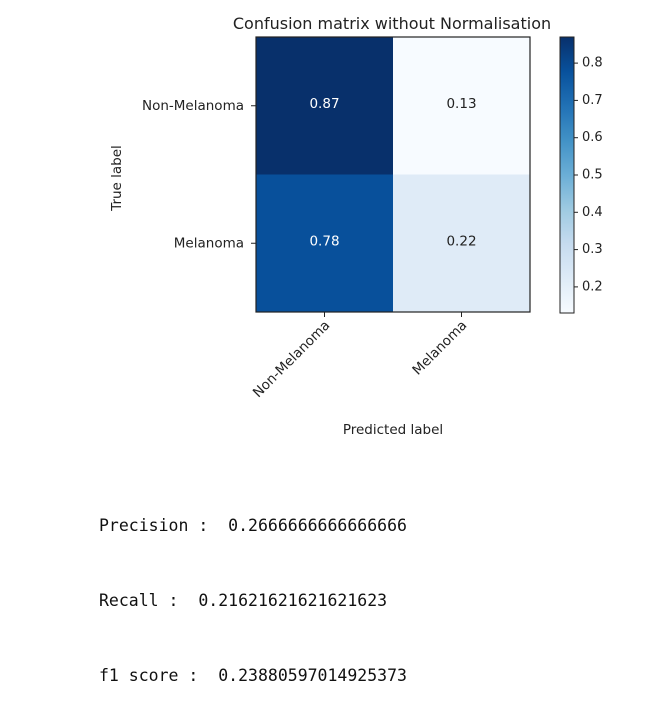 The width and height of the screenshot is (648, 713). I want to click on f1-label: f1 score :, so click(149, 675).